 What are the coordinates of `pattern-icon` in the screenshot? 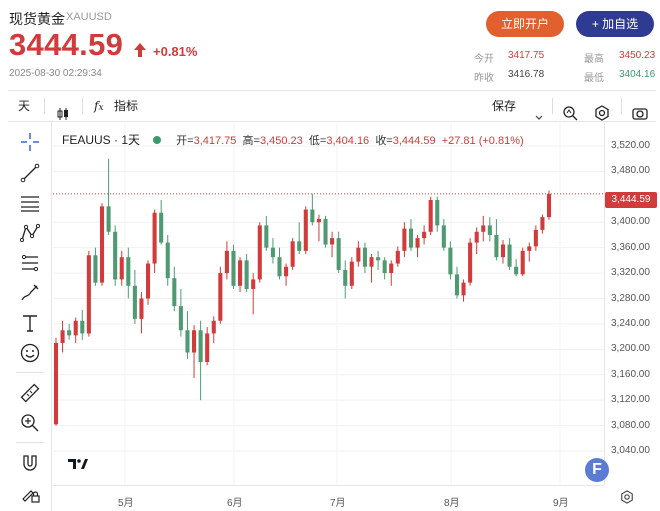 It's located at (30, 233).